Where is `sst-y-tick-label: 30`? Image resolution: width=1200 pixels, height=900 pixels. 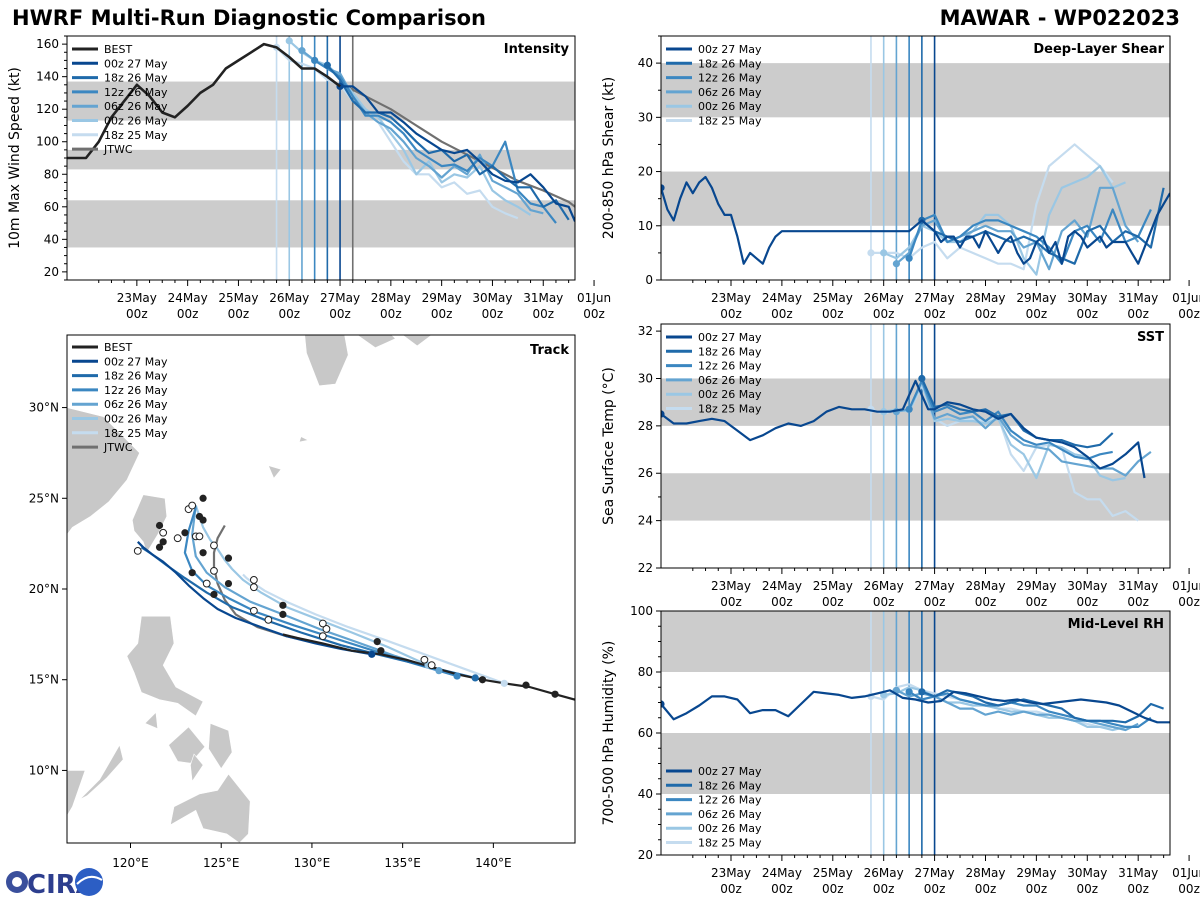 sst-y-tick-label: 30 is located at coordinates (645, 378).